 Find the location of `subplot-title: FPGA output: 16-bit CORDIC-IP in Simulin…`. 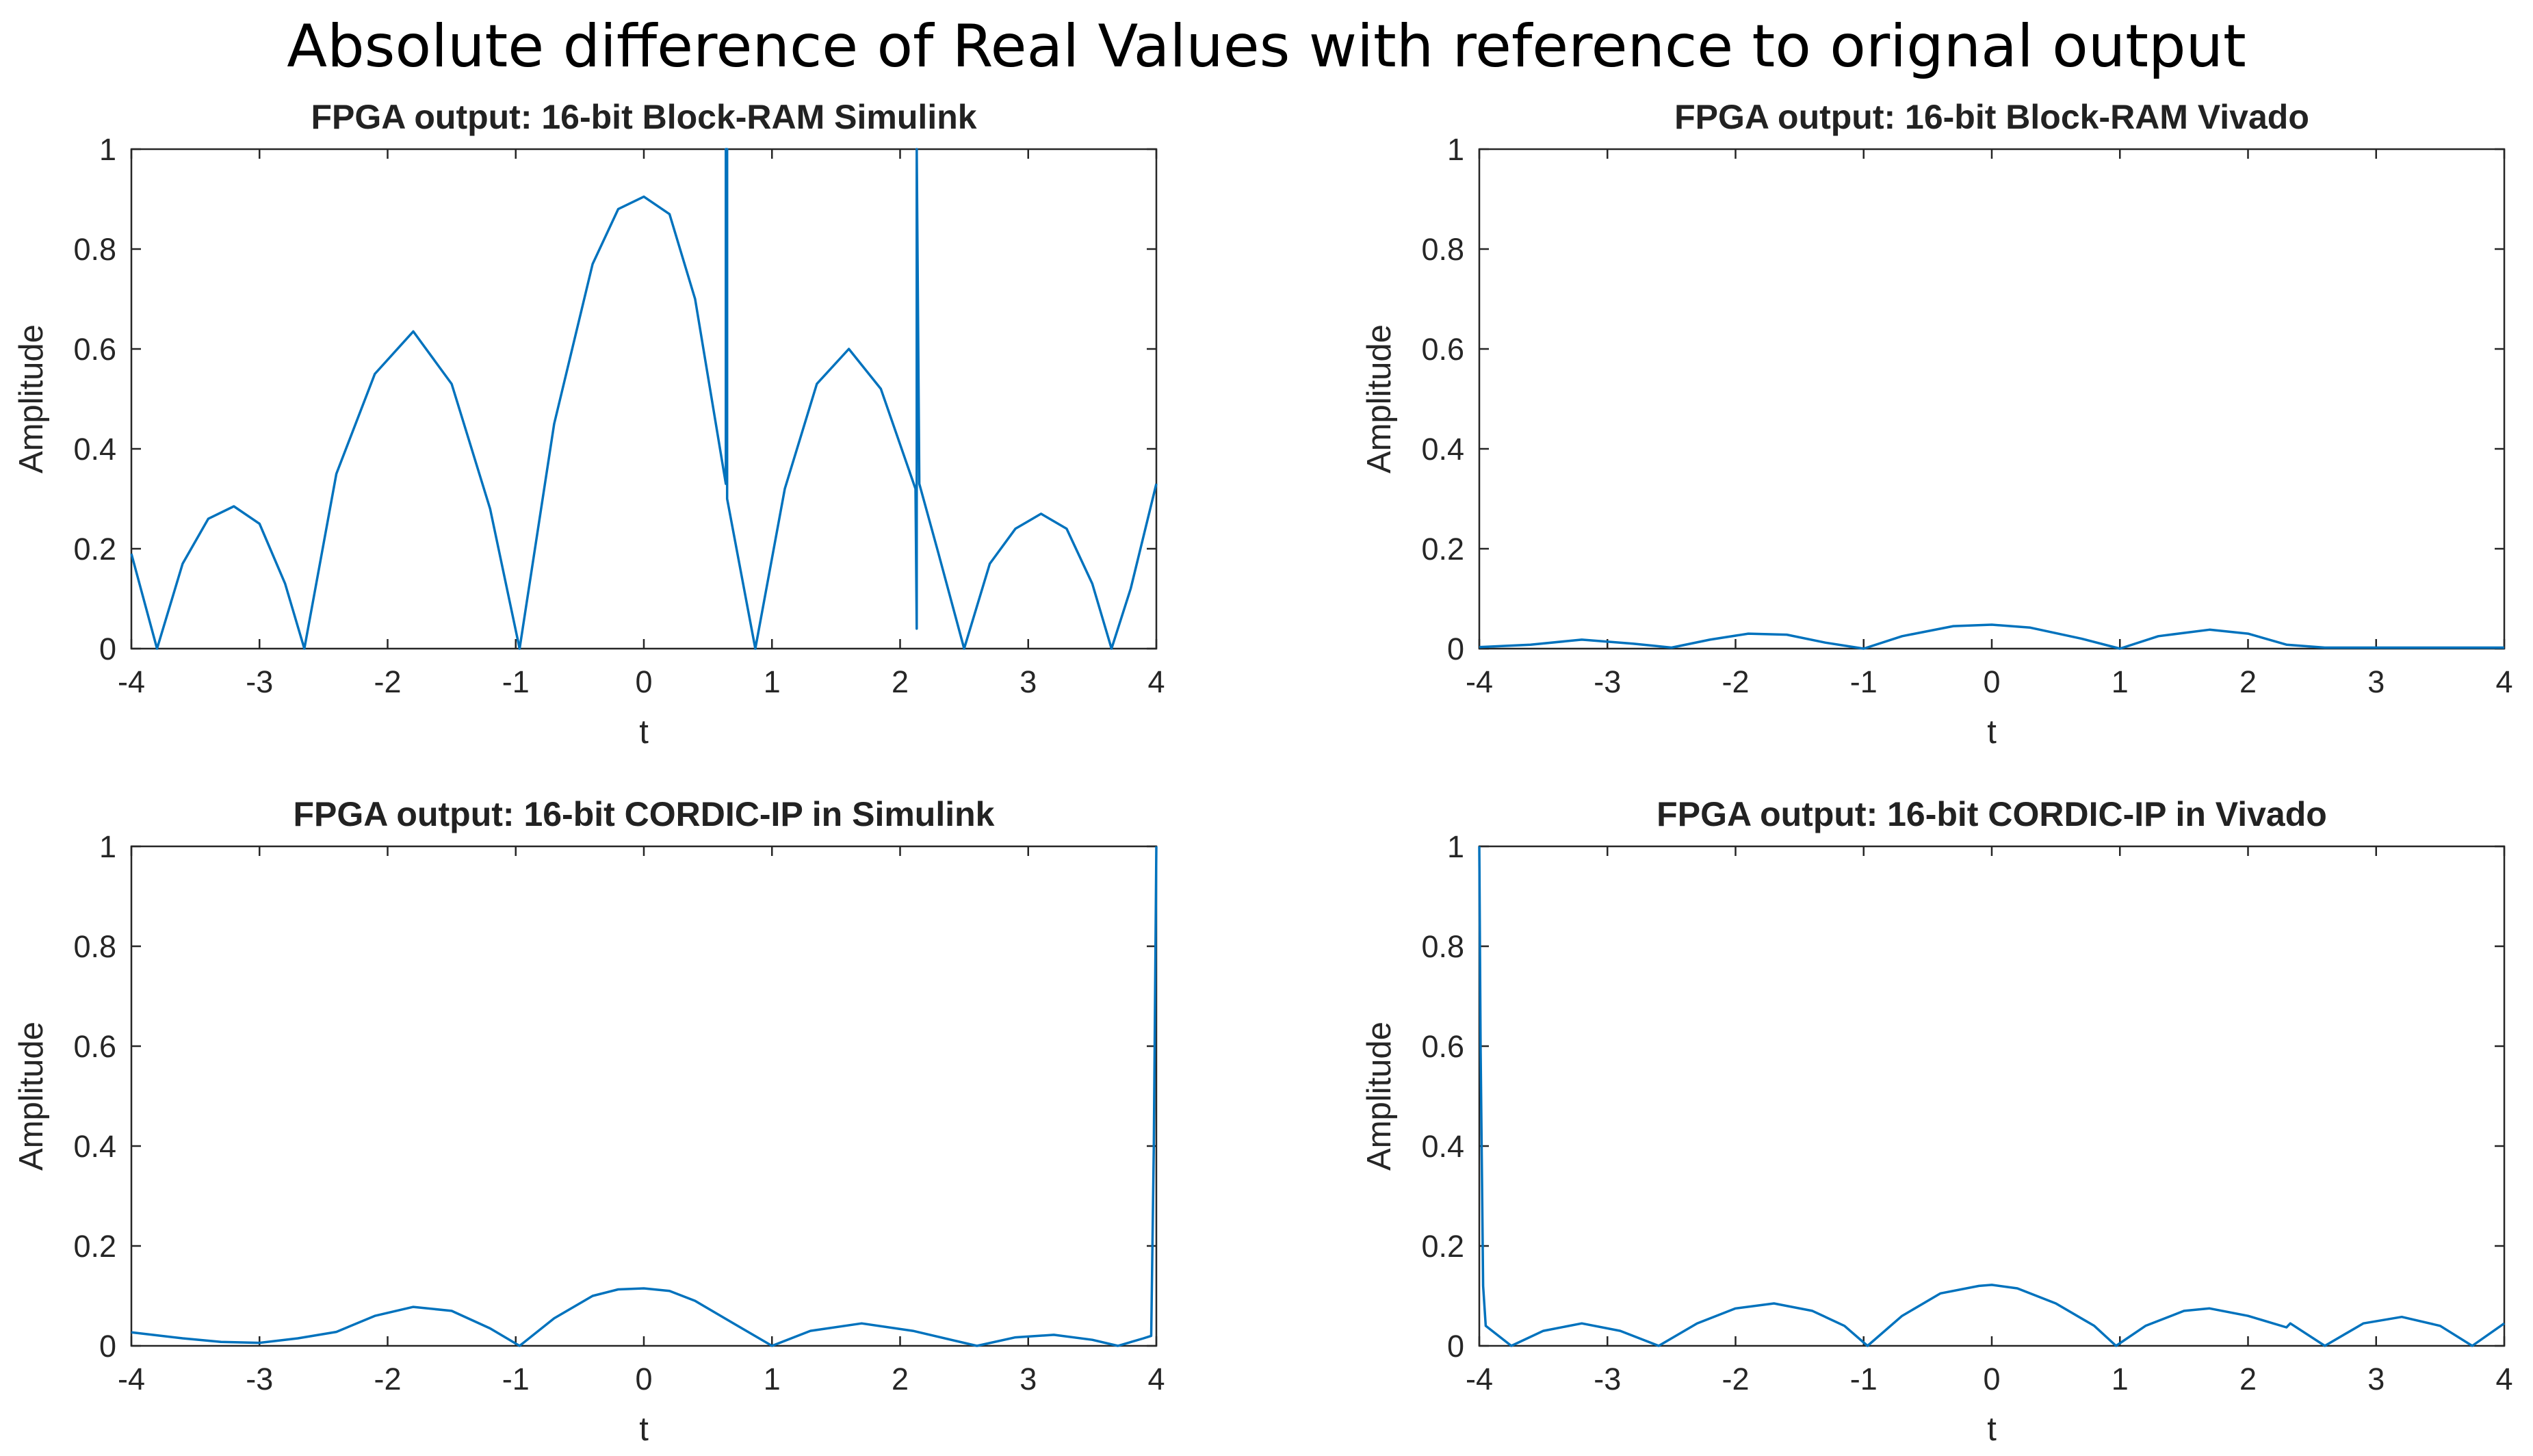

subplot-title: FPGA output: 16-bit CORDIC-IP in Simulin… is located at coordinates (645, 814).